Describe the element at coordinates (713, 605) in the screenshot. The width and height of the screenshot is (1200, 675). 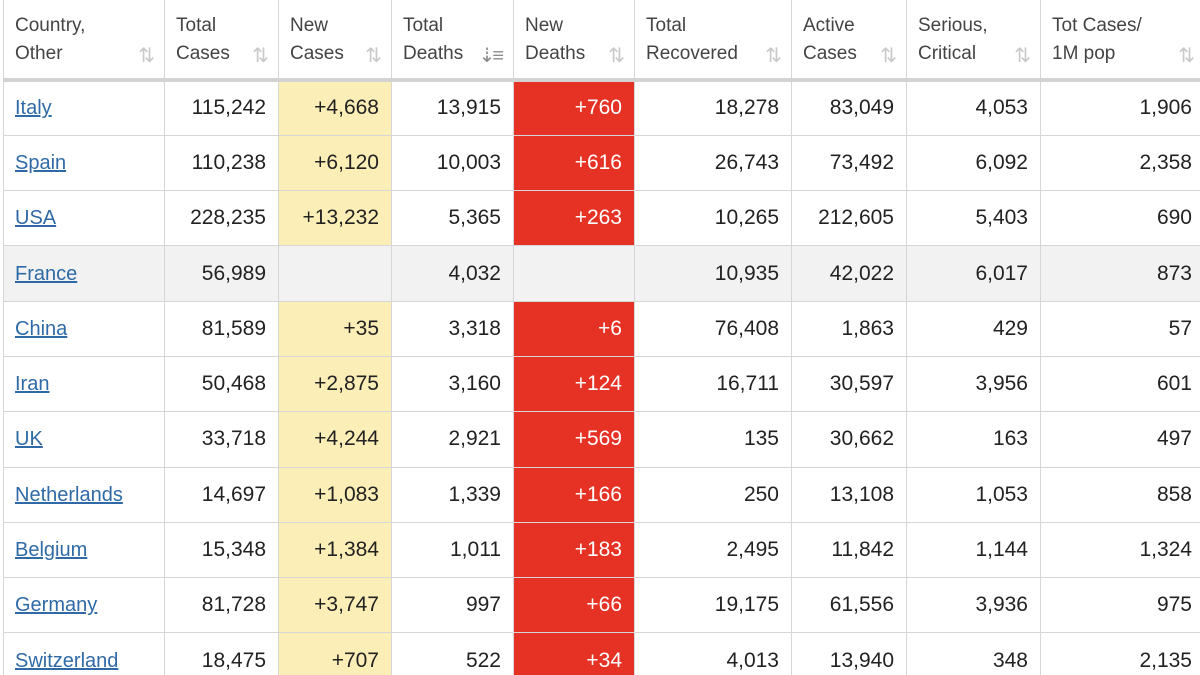
I see `cell-total-recovered: 19,175` at that location.